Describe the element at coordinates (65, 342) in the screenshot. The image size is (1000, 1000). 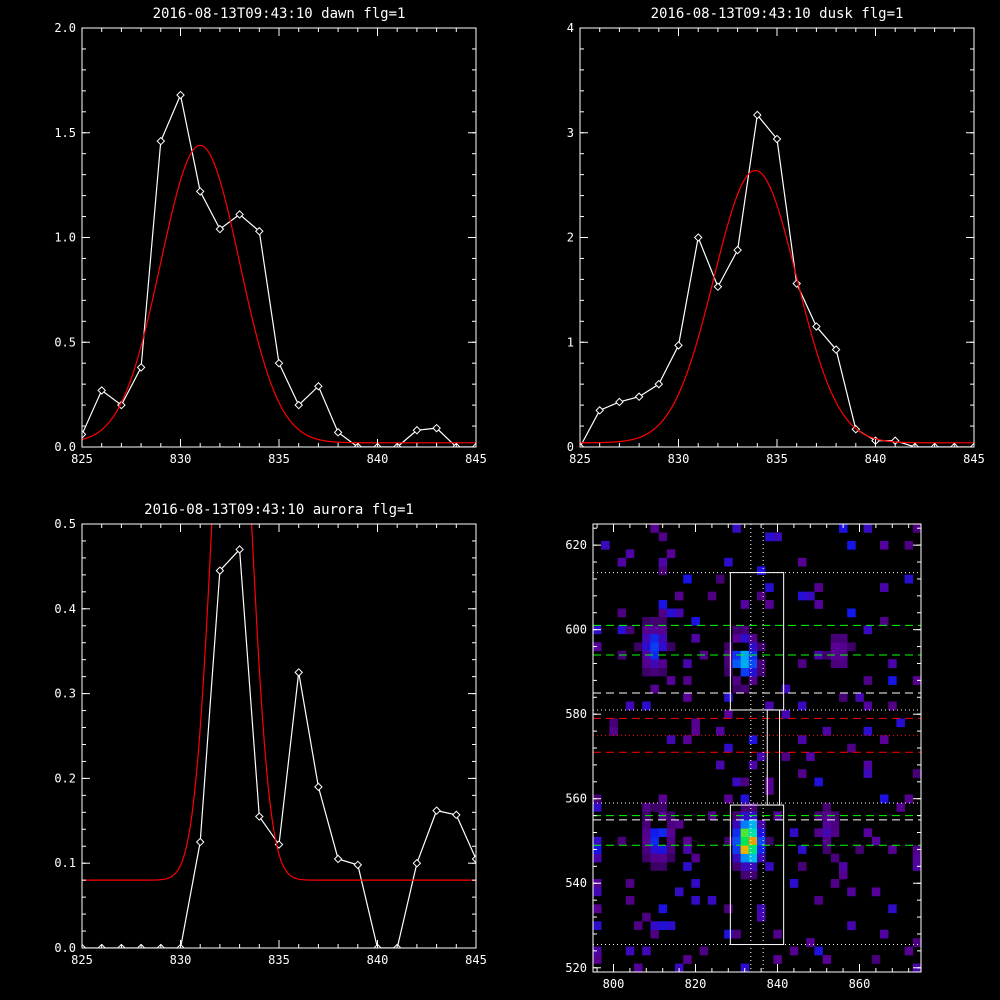
I see `y-tick-label: 0.5` at that location.